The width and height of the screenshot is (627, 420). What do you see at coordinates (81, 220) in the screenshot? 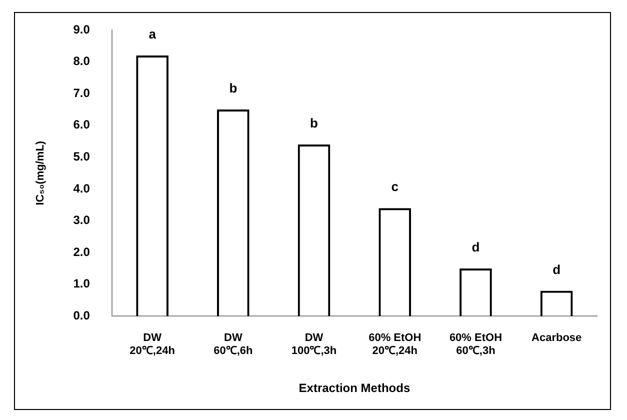
I see `y-tick-label: 3.0` at bounding box center [81, 220].